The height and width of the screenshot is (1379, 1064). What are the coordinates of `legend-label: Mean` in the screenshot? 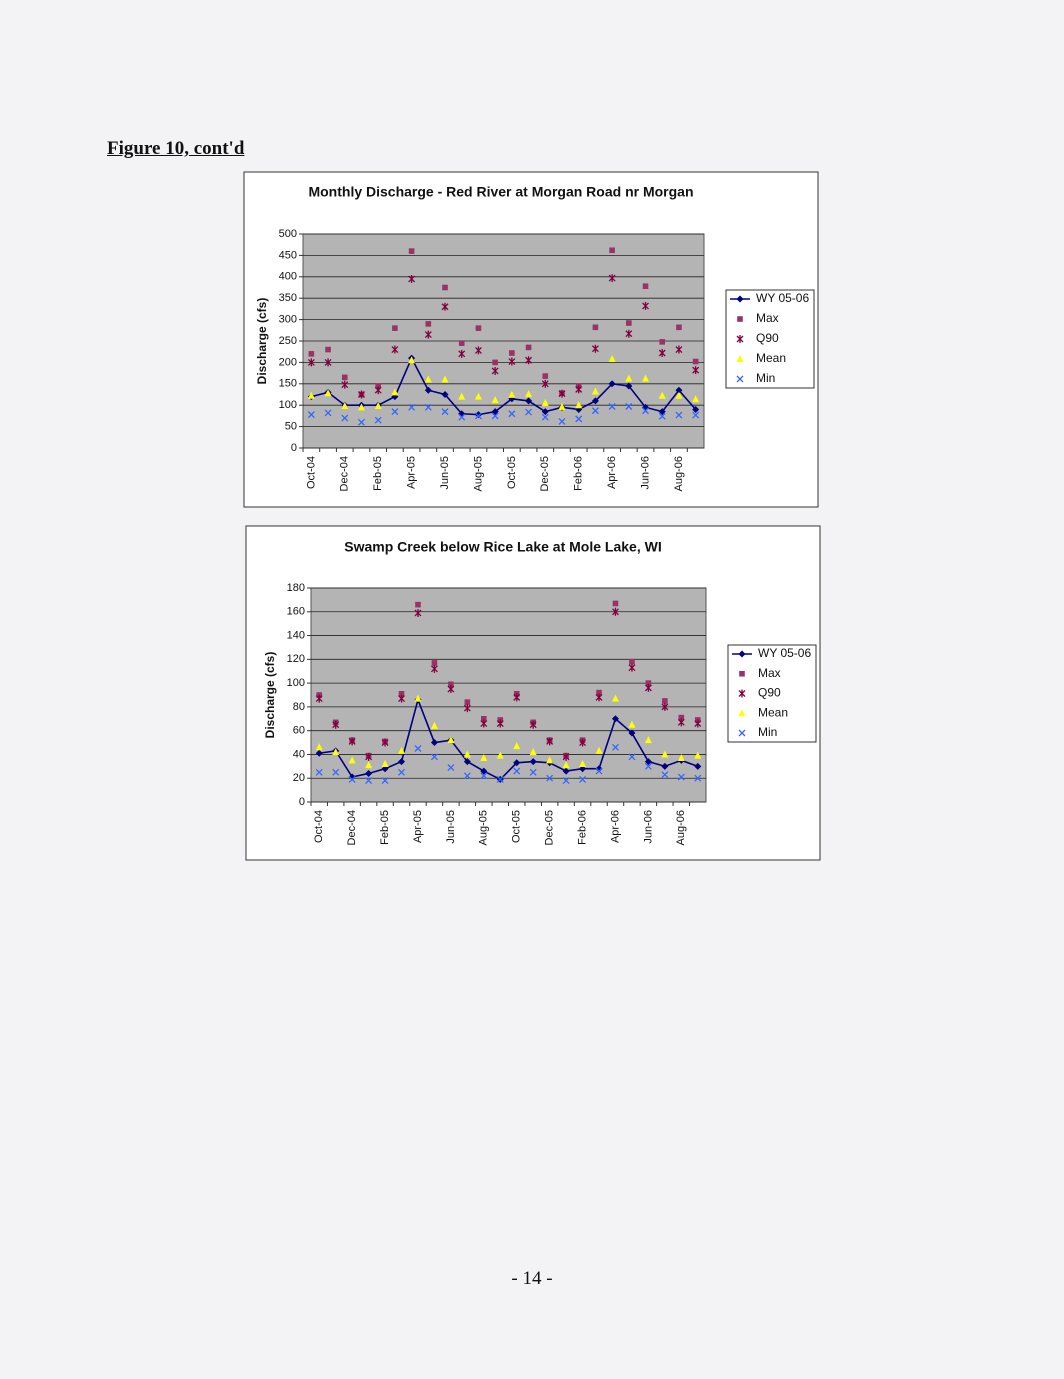 It's located at (773, 712).